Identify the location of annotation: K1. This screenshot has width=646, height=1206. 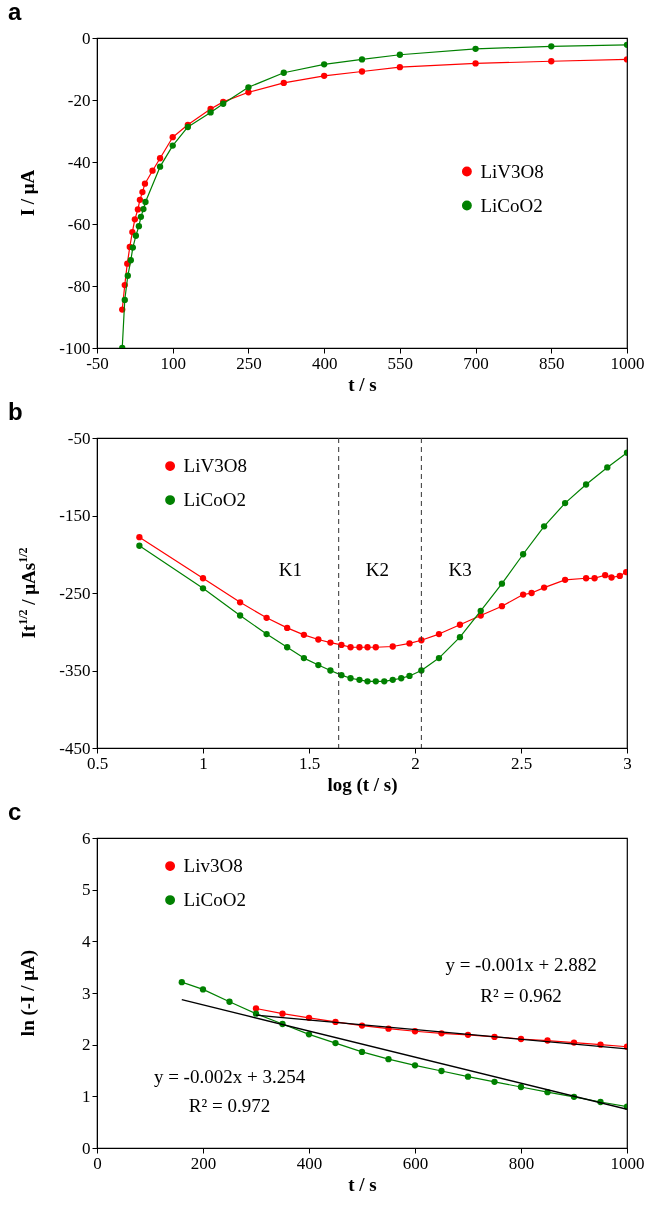
(290, 569).